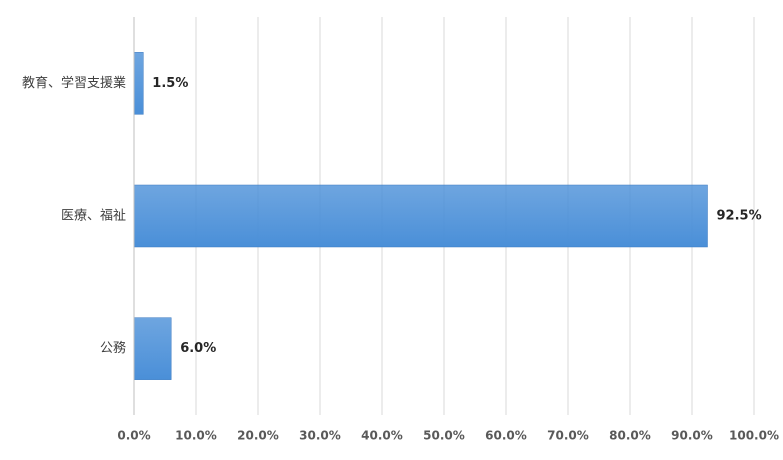 Image resolution: width=783 pixels, height=460 pixels. Describe the element at coordinates (113, 348) in the screenshot. I see `y-tick-label: 公務` at that location.